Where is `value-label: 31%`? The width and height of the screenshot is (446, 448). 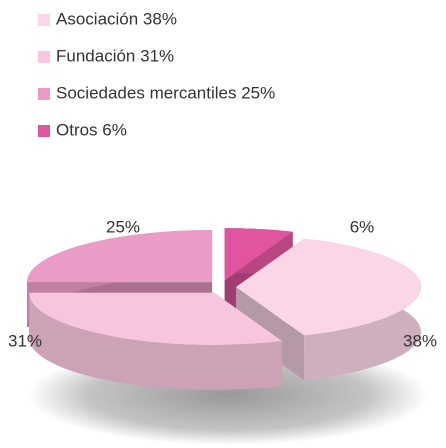 value-label: 31% is located at coordinates (25, 340).